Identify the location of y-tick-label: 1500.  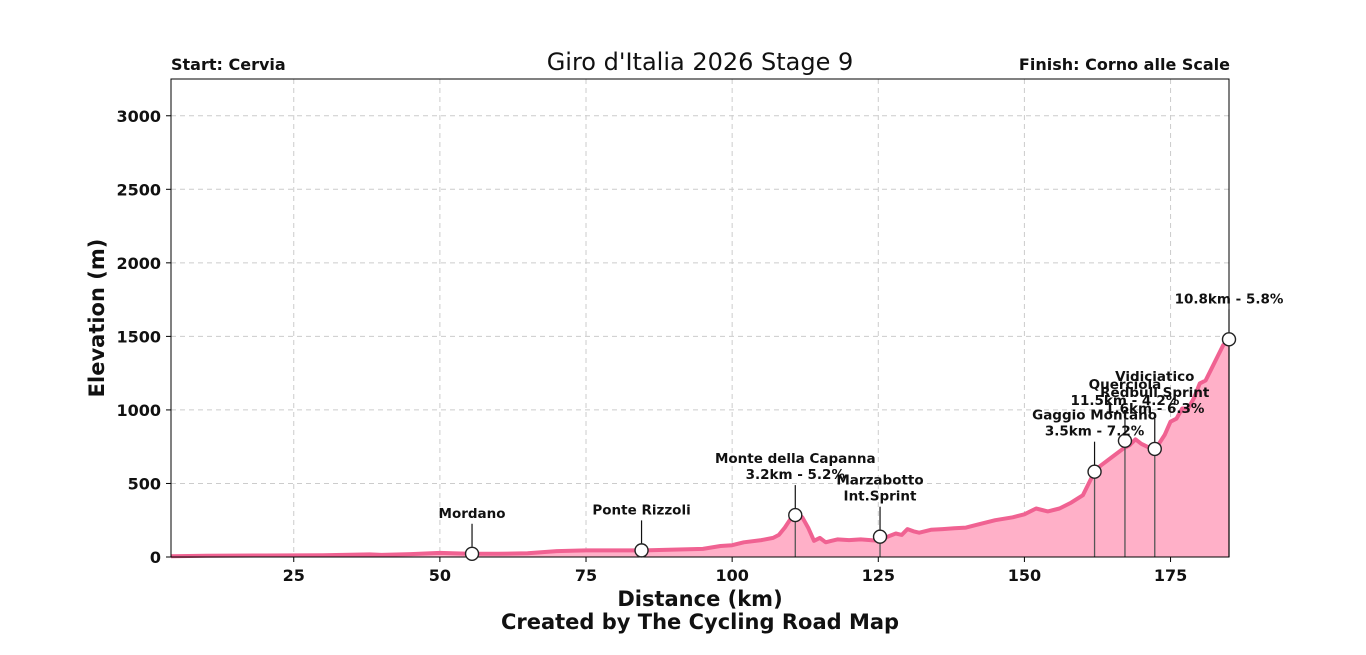
(138, 336).